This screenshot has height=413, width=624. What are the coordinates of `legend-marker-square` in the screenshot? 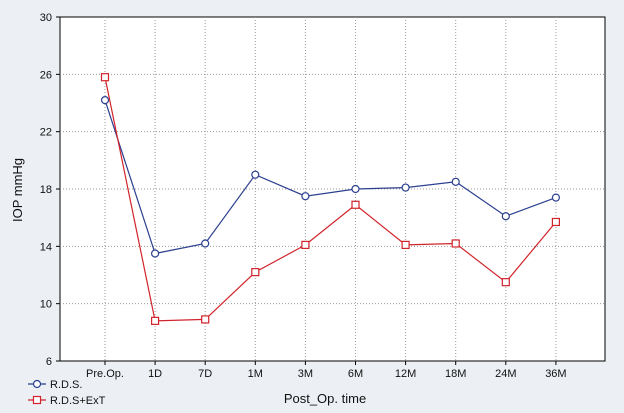 It's located at (37, 400).